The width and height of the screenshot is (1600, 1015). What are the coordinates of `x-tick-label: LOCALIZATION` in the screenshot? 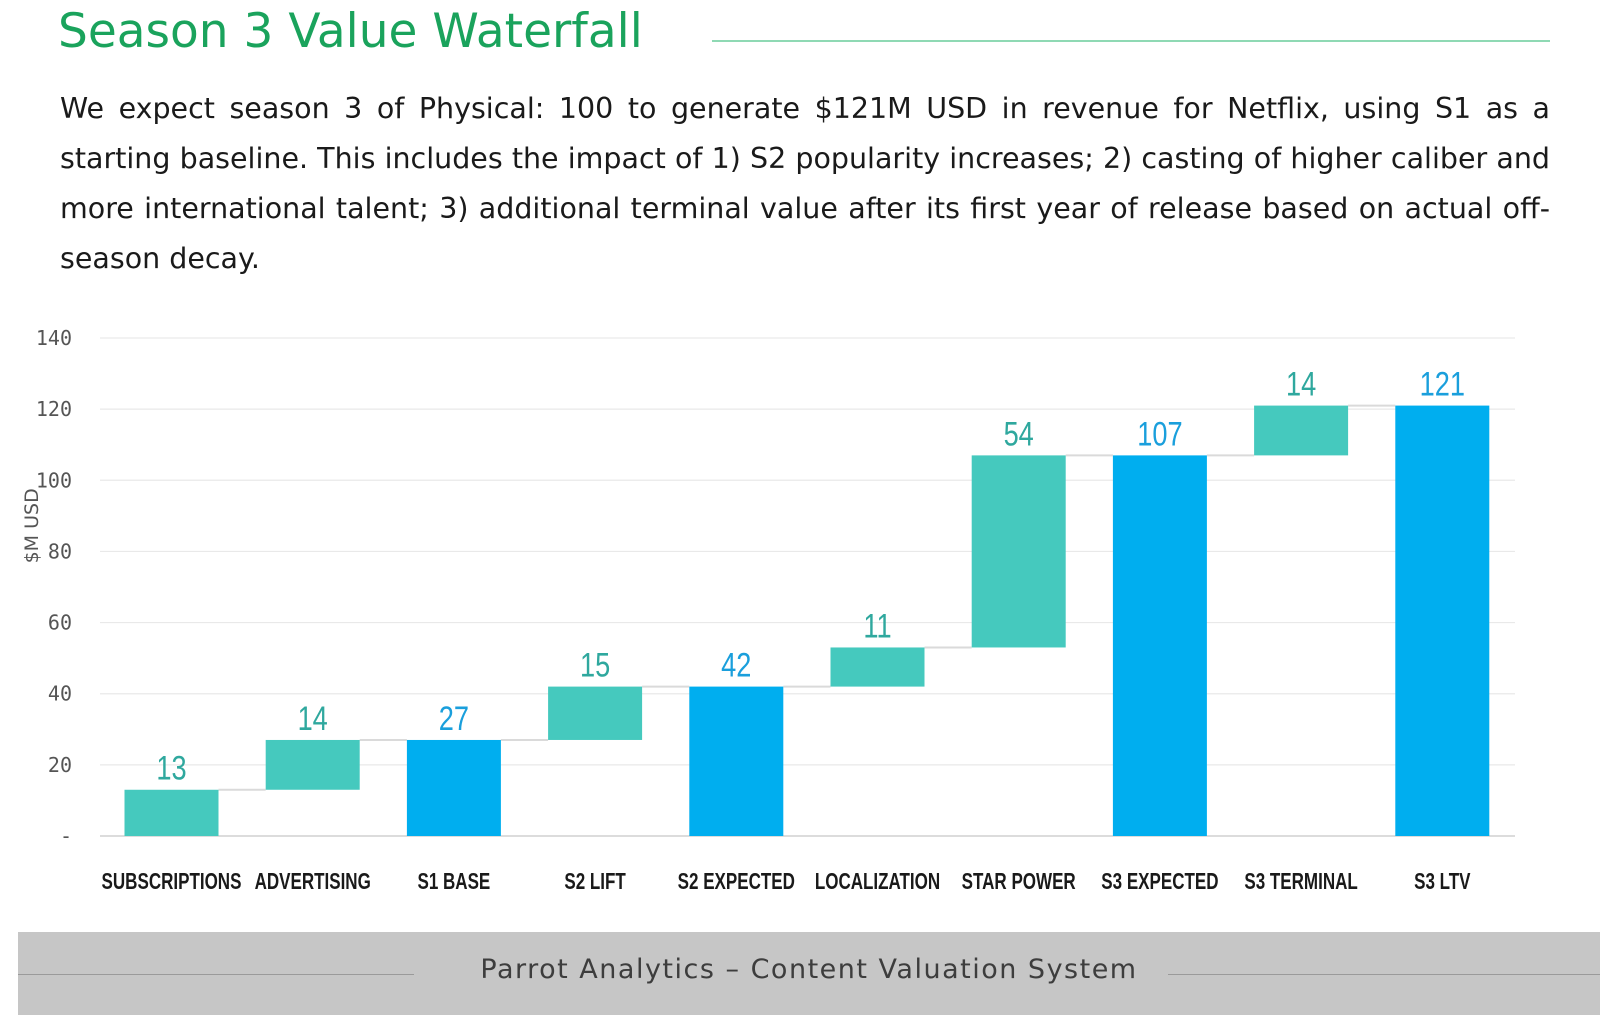 It's located at (877, 882).